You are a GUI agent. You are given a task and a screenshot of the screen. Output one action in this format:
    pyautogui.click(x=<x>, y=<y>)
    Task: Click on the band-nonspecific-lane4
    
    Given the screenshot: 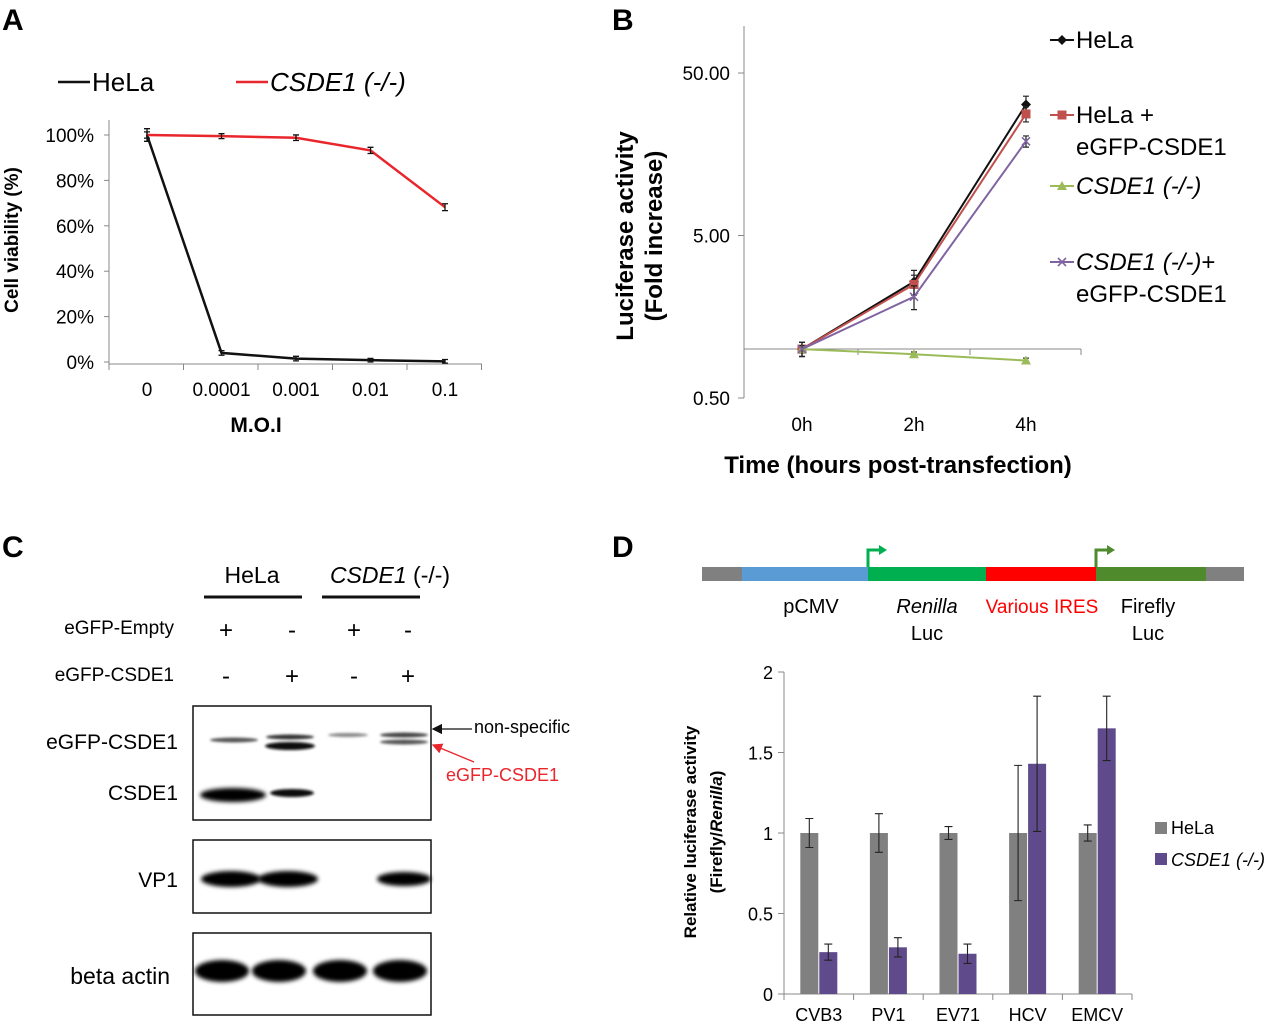 What is the action you would take?
    pyautogui.click(x=404, y=735)
    